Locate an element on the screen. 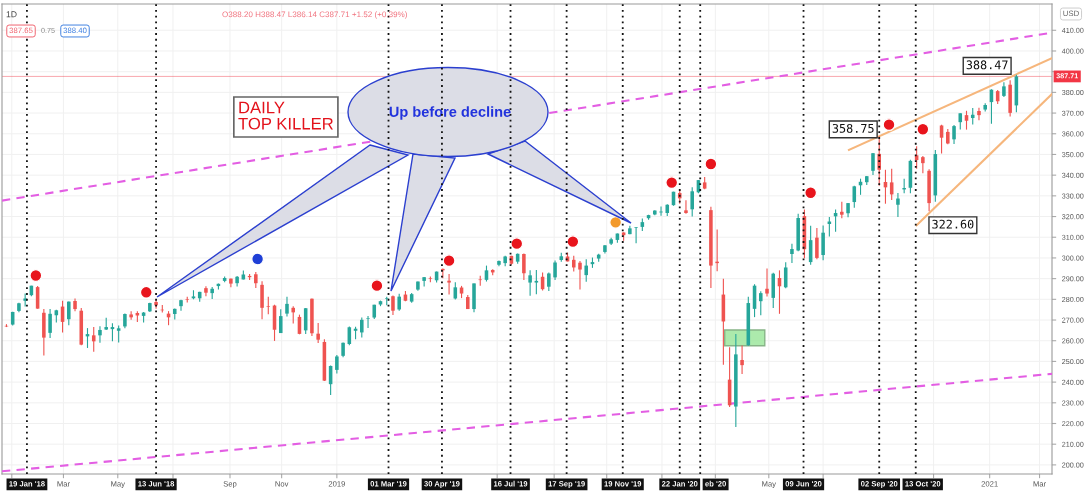 Image resolution: width=1088 pixels, height=493 pixels. annotation: Up before decline is located at coordinates (450, 113).